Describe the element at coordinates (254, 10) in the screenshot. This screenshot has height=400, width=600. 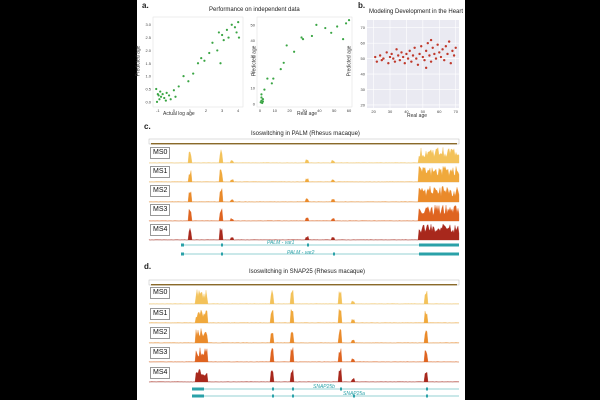
I see `title-a: Performance on independent data` at that location.